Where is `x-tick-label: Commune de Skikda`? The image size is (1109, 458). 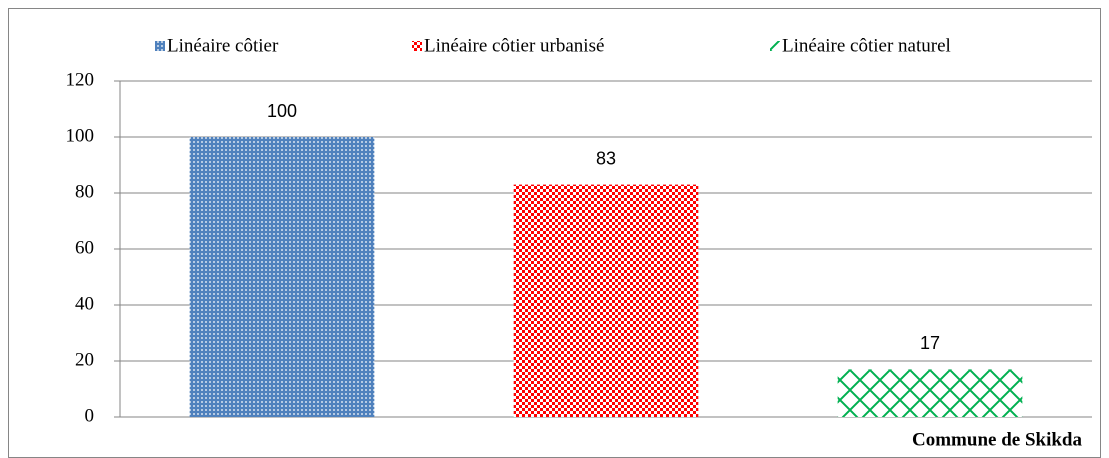
x-tick-label: Commune de Skikda is located at coordinates (997, 439).